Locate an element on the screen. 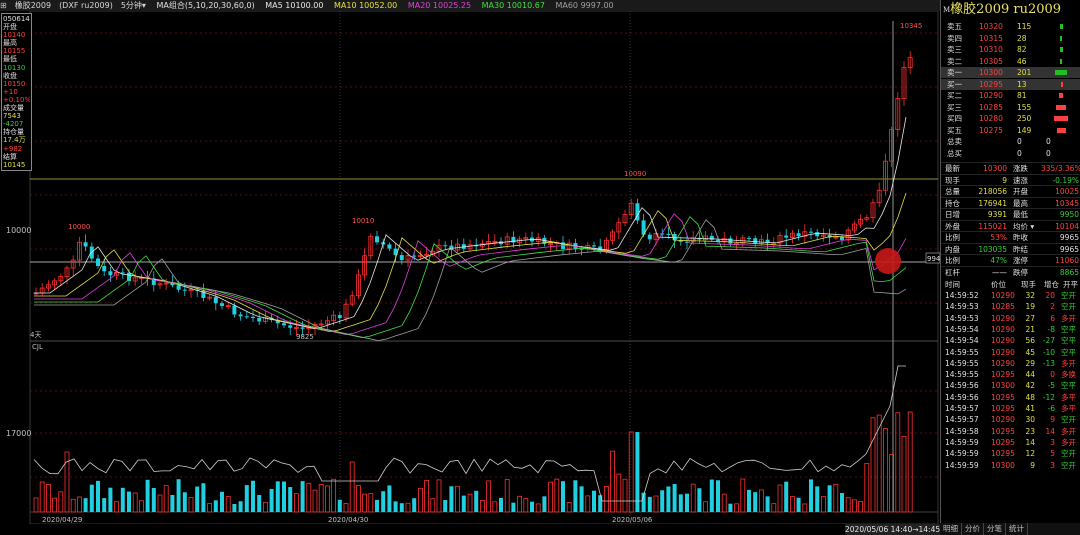  stat-row: 比例 53% 昨收 9965 is located at coordinates (1010, 237).